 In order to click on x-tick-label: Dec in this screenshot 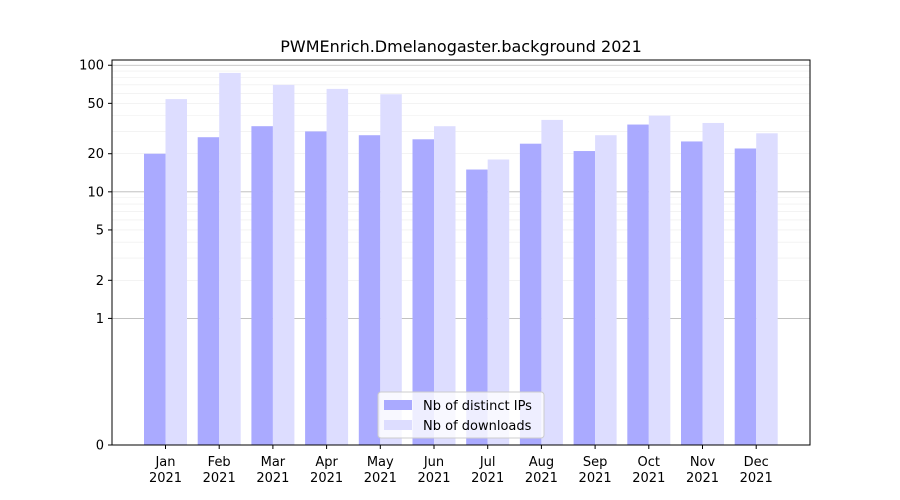, I will do `click(756, 462)`.